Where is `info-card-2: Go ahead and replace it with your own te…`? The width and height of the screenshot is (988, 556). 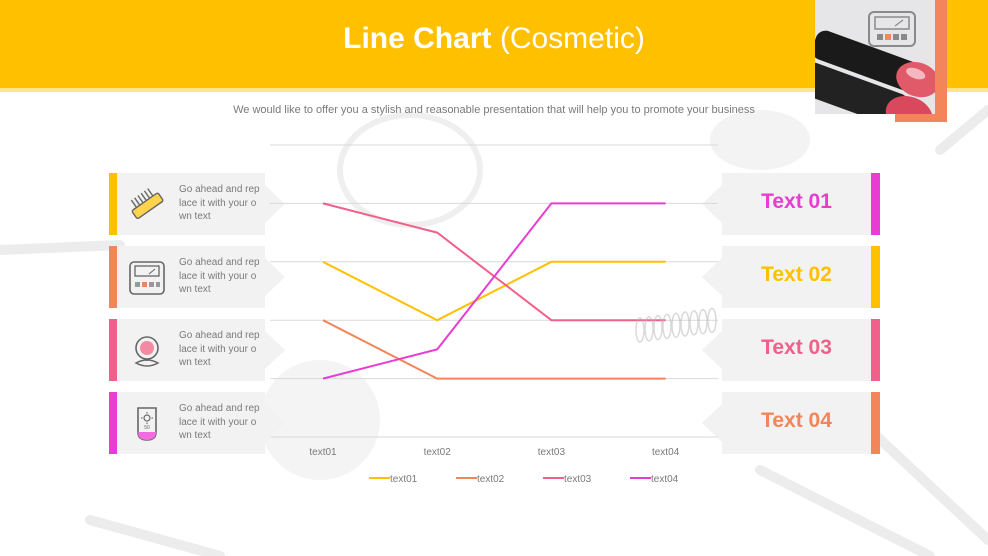 info-card-2: Go ahead and replace it with your own te… is located at coordinates (197, 277).